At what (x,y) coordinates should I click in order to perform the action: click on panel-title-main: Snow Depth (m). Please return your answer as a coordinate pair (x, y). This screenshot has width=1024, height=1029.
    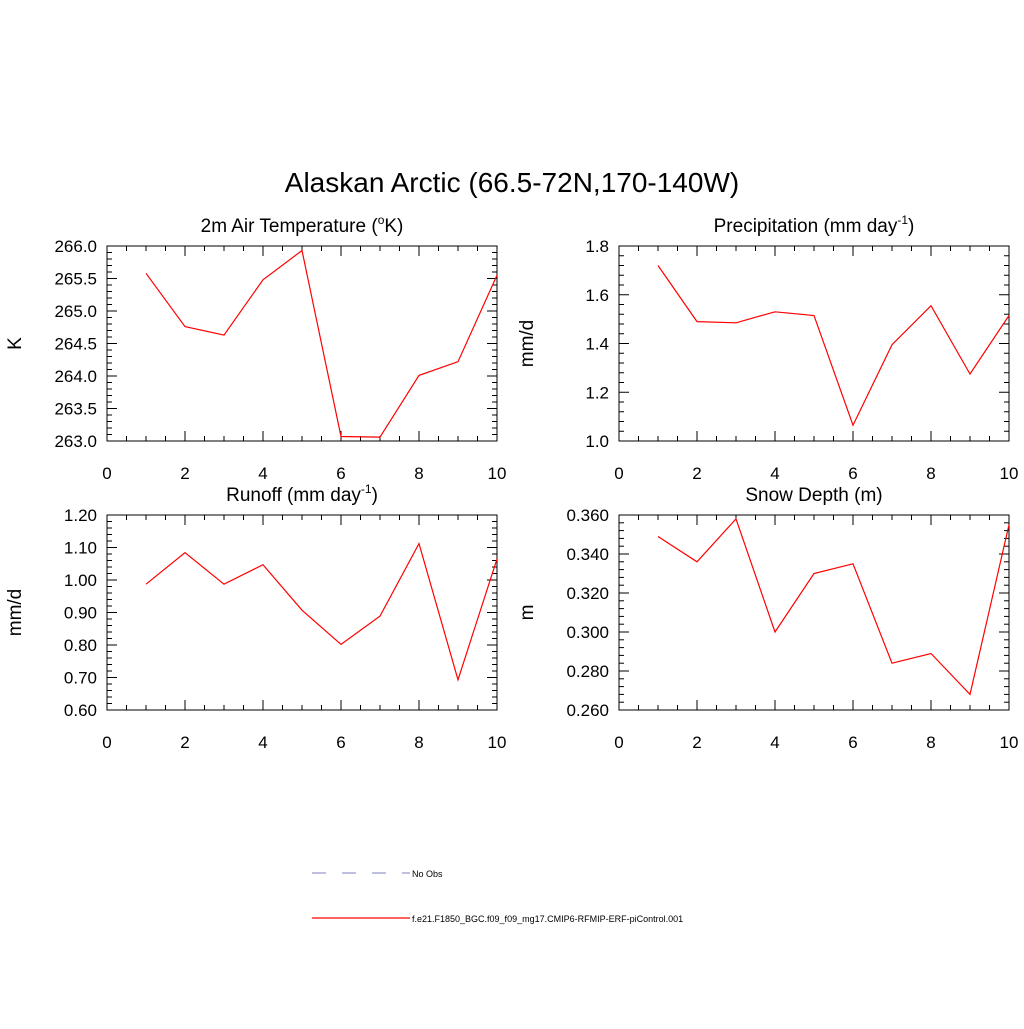
    Looking at the image, I should click on (813, 495).